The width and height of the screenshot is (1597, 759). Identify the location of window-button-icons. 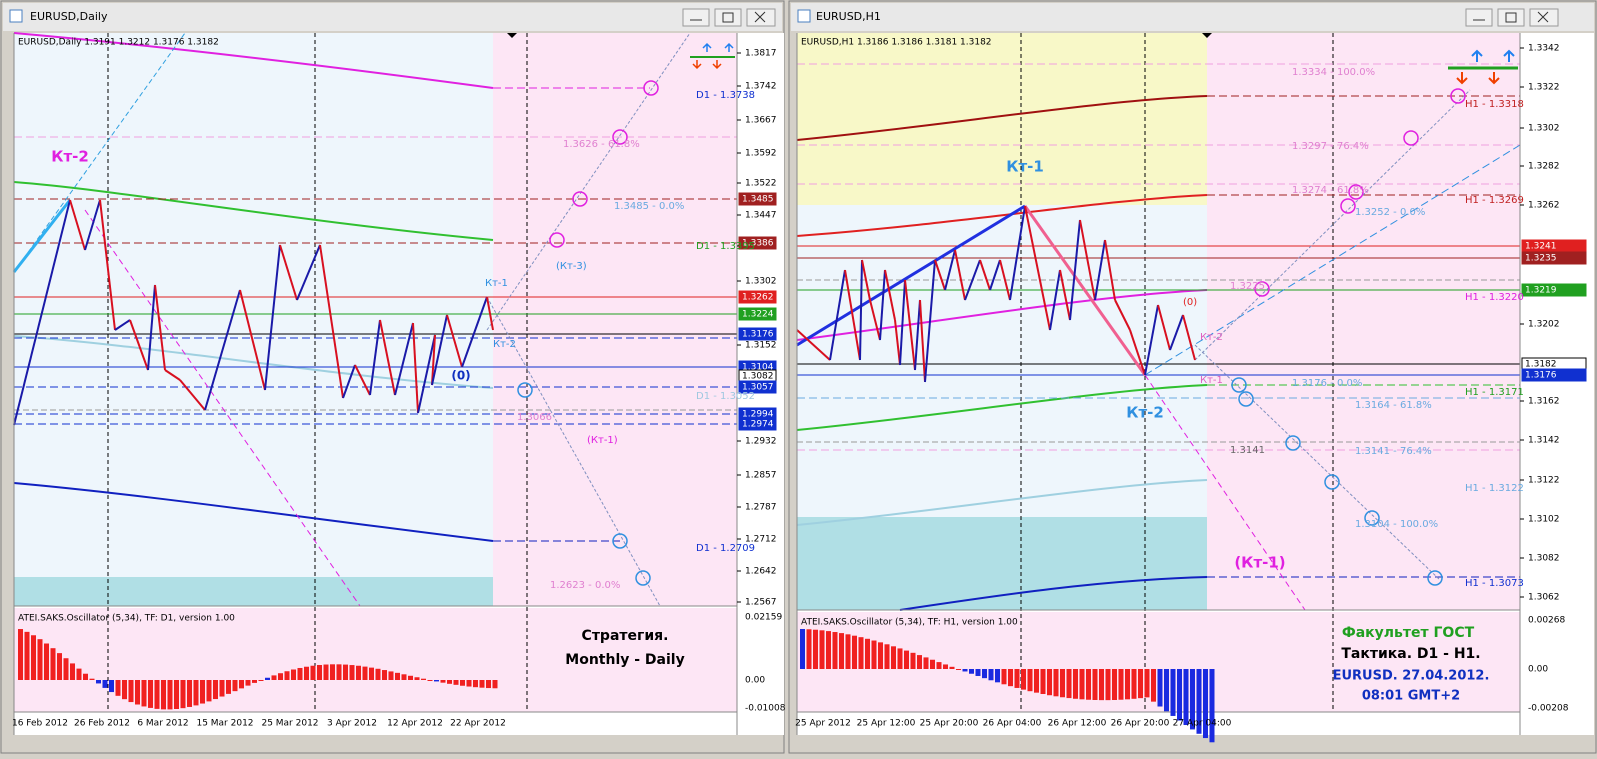
(1511, 17).